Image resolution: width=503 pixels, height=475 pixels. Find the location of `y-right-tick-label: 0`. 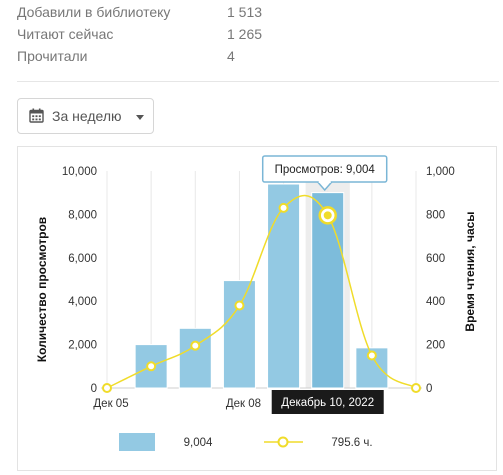

y-right-tick-label: 0 is located at coordinates (429, 389).